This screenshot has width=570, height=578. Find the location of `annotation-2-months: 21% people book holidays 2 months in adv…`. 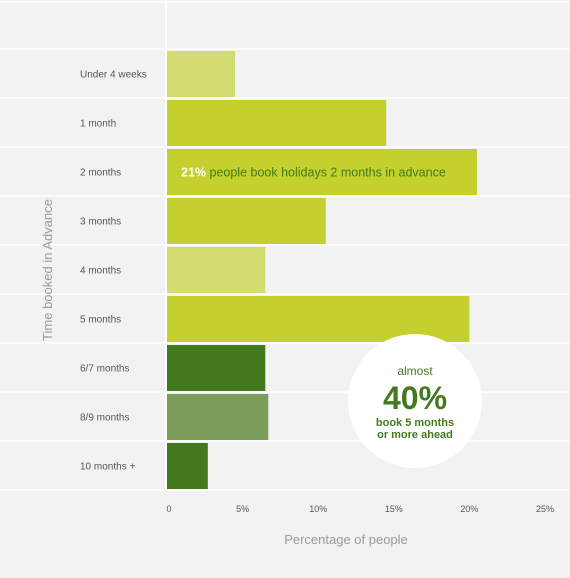

annotation-2-months: 21% people book holidays 2 months in adv… is located at coordinates (313, 173).